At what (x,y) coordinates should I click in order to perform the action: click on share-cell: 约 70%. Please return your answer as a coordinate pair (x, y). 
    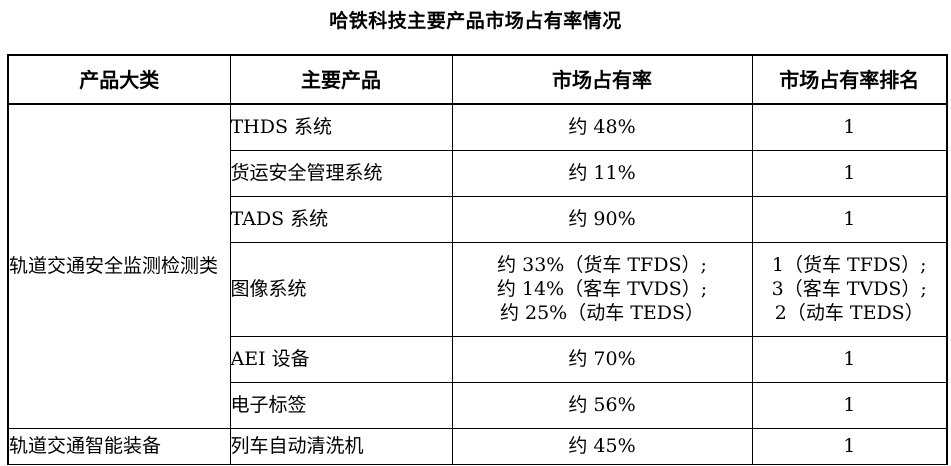
    Looking at the image, I should click on (602, 359).